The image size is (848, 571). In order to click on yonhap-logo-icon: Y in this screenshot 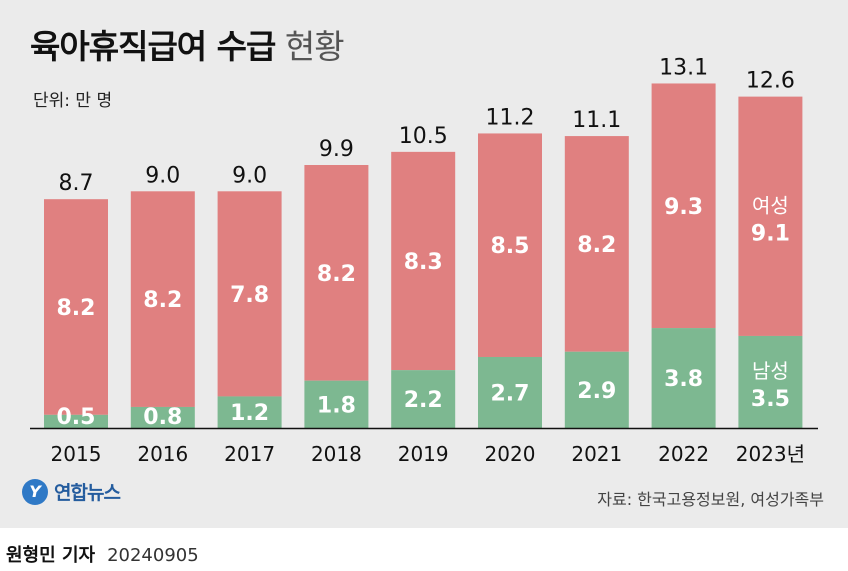, I will do `click(35, 491)`.